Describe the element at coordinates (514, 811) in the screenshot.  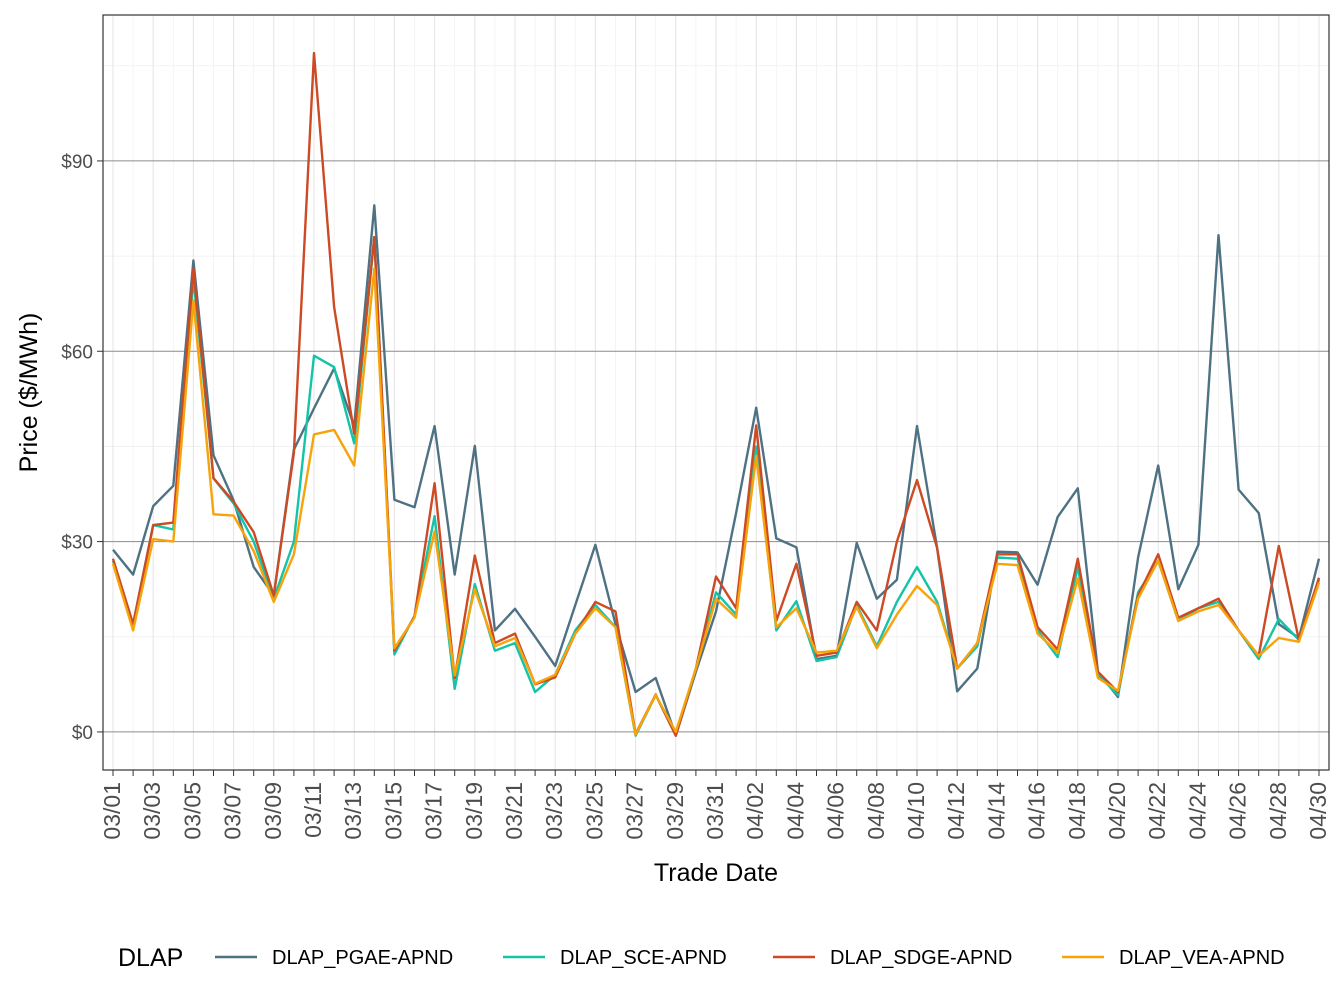
I see `x-tick-label: 03/21` at that location.